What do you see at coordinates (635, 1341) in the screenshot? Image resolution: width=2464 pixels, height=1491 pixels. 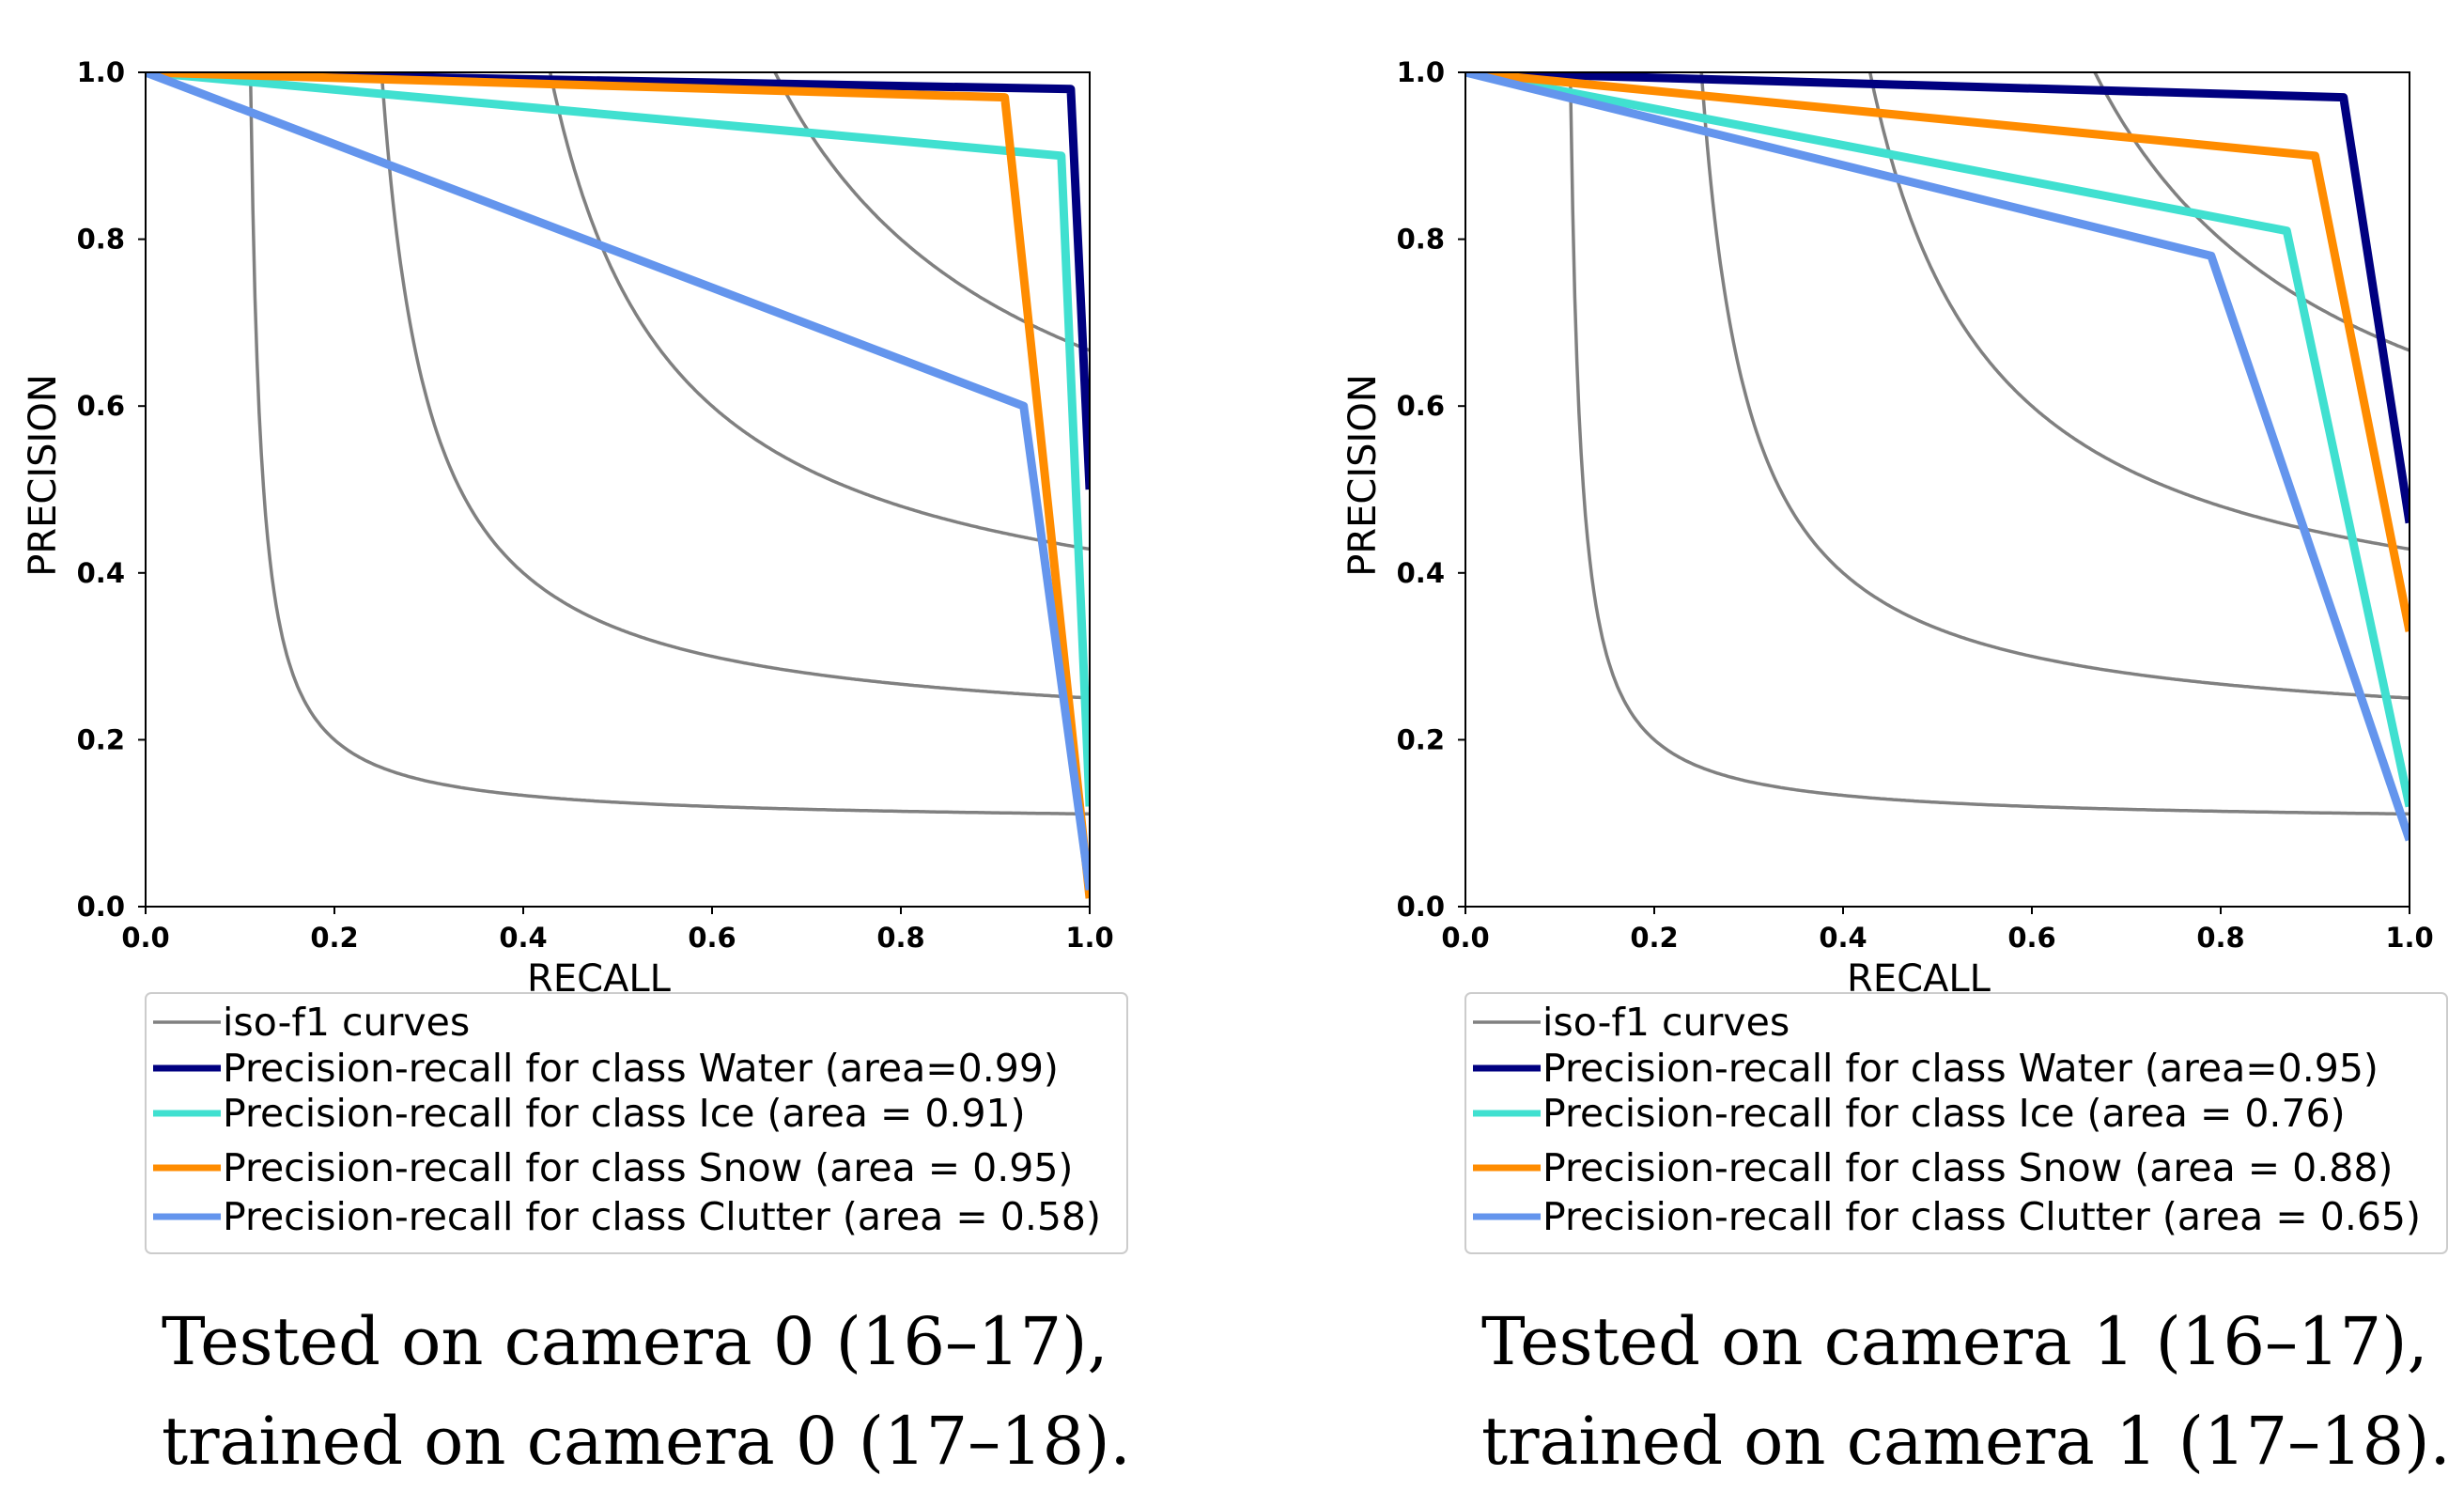 I see `caption-line-1: Tested on camera 0 (16–17),` at bounding box center [635, 1341].